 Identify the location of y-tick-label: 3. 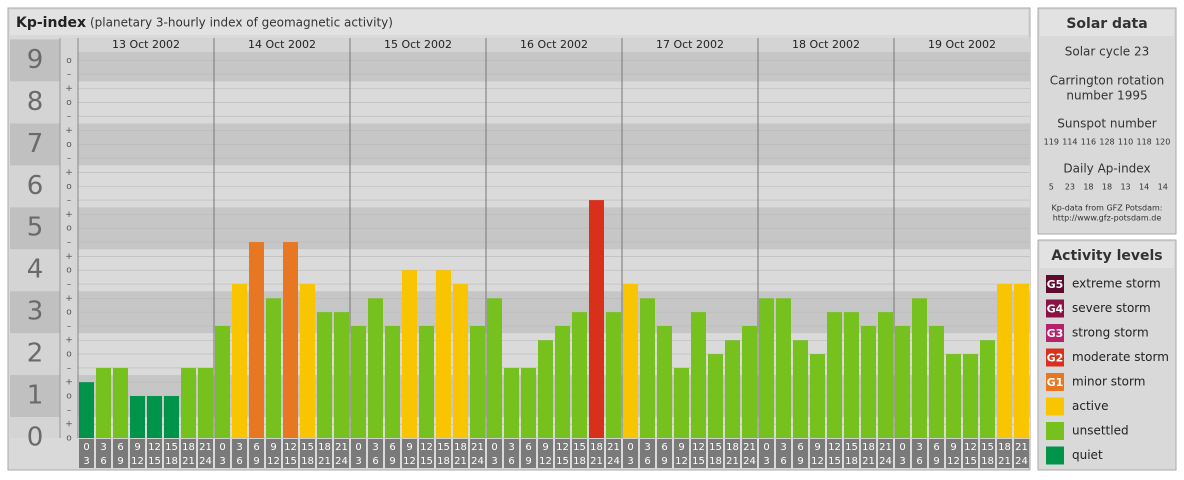
(35, 312).